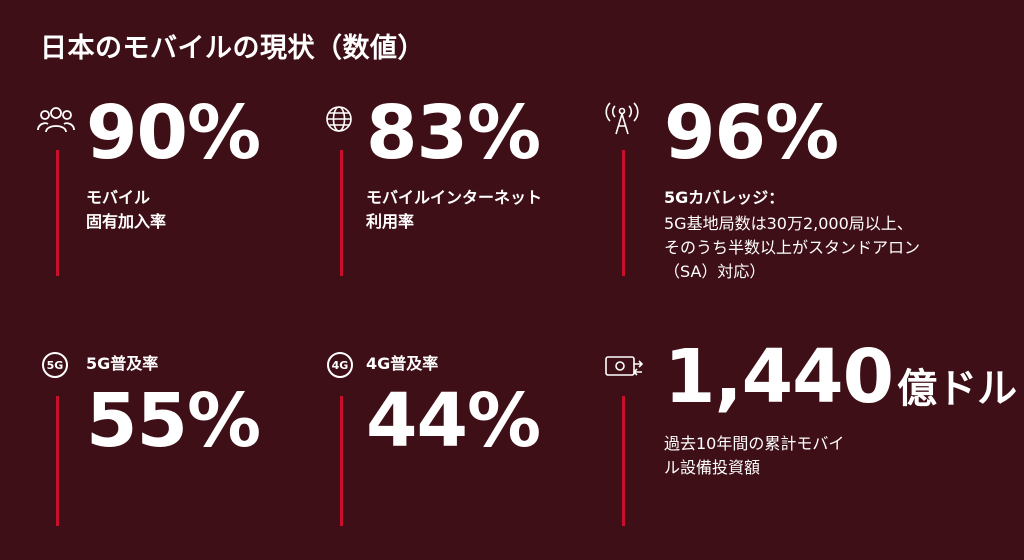  I want to click on stat-value: 1,440 億ドル, so click(840, 377).